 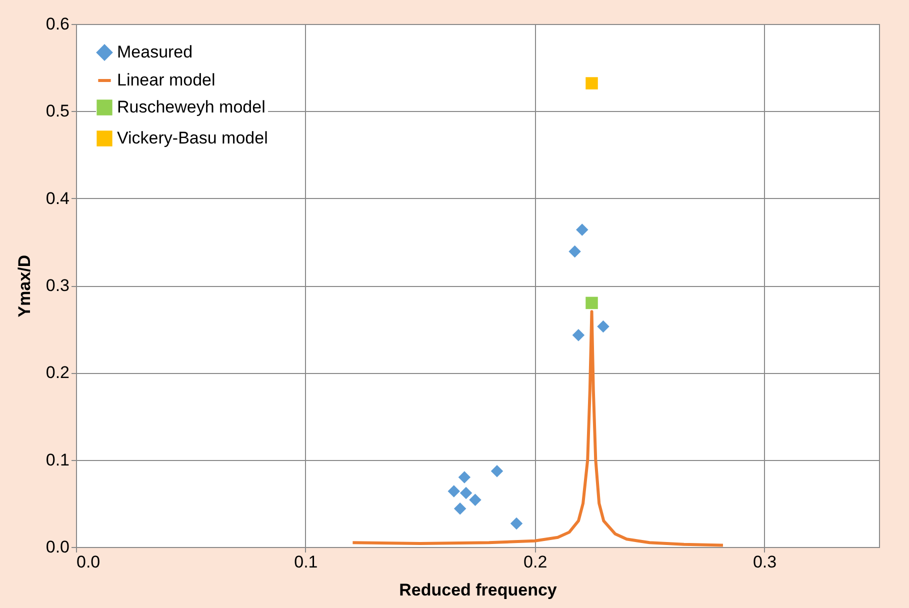 What do you see at coordinates (88, 562) in the screenshot?
I see `x-tick-label: 0.0` at bounding box center [88, 562].